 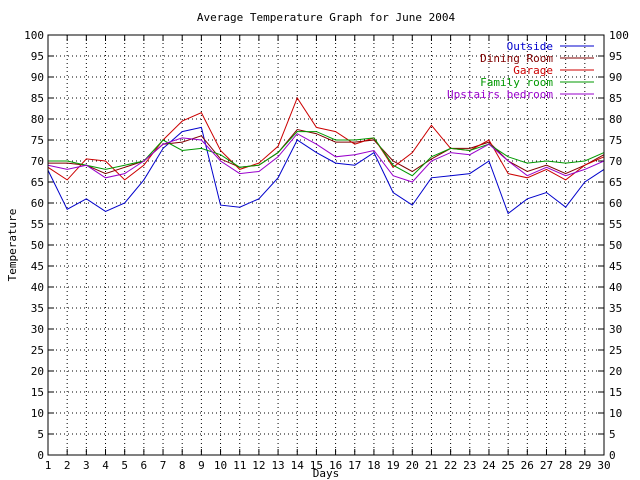 I want to click on y-tick-label-left: 95, so click(x=37, y=56).